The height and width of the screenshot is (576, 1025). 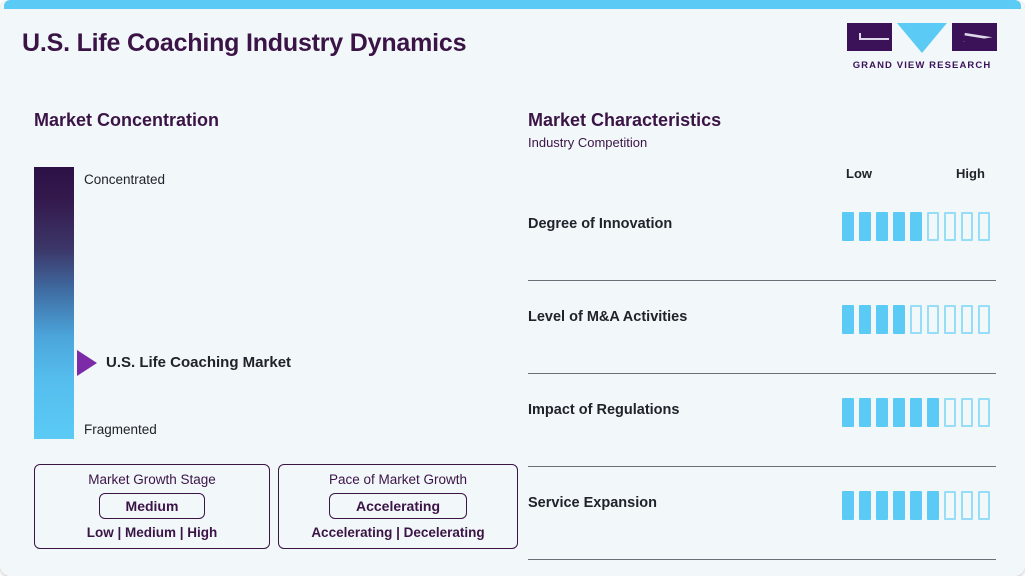 What do you see at coordinates (127, 120) in the screenshot?
I see `market-concentration-heading: Market Concentration` at bounding box center [127, 120].